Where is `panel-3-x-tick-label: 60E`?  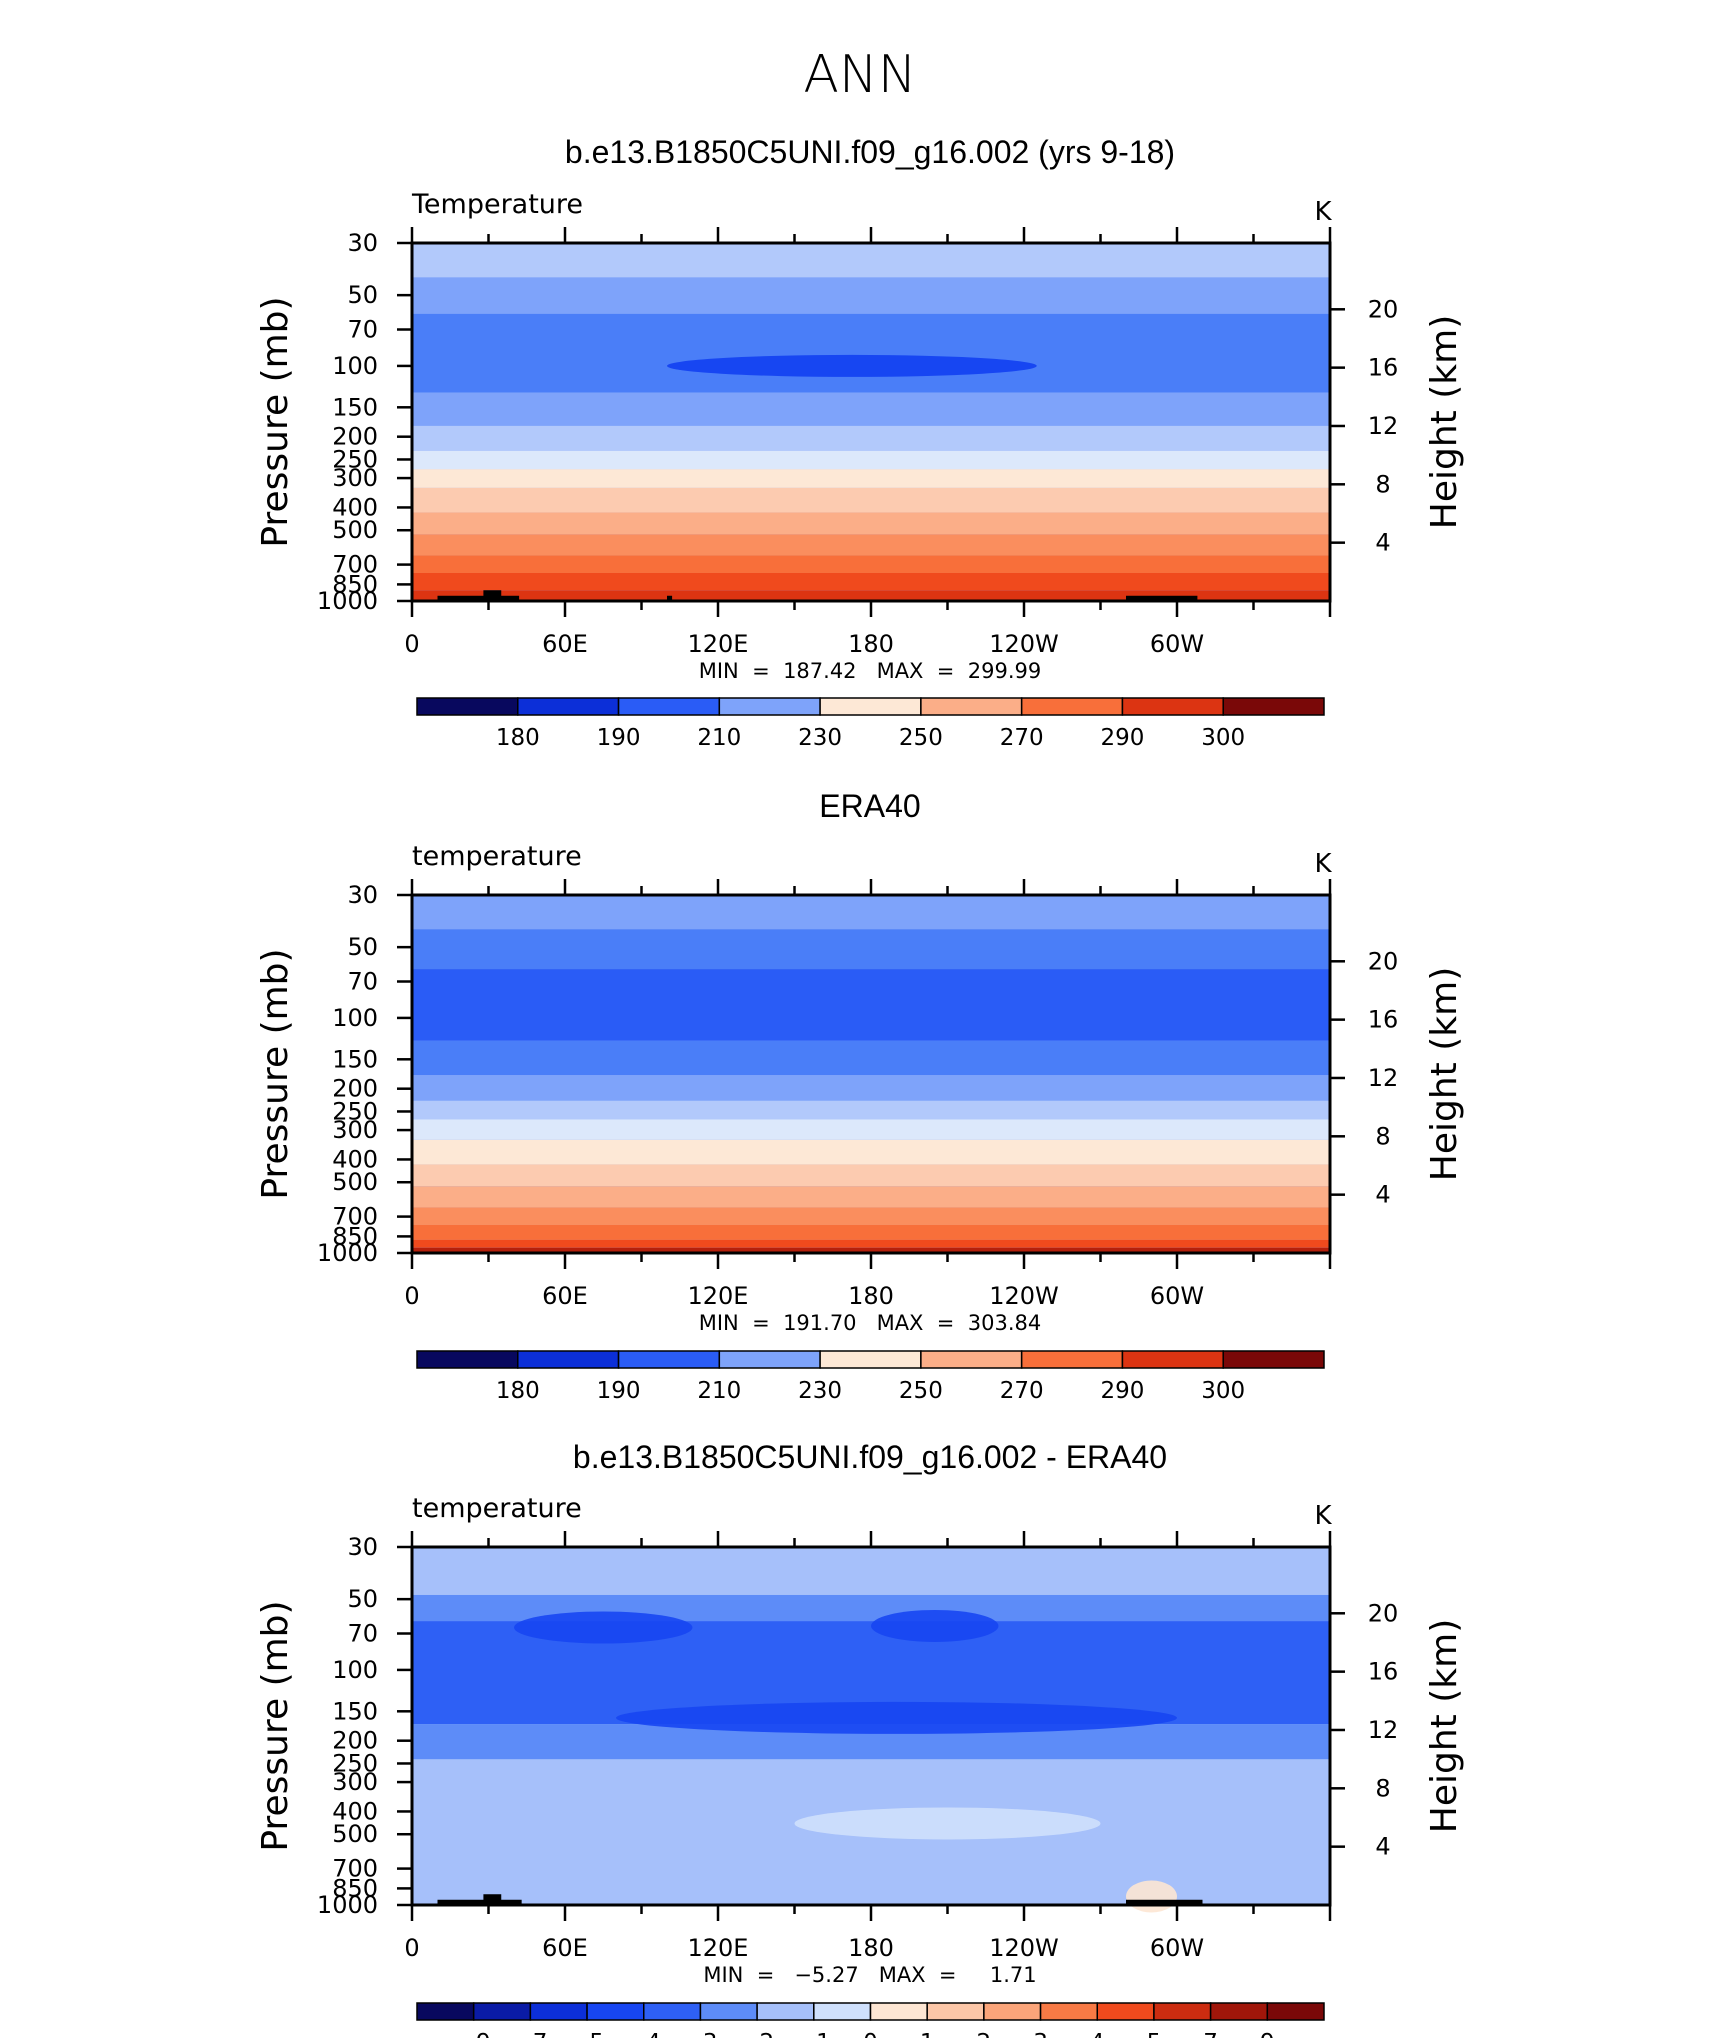 panel-3-x-tick-label: 60E is located at coordinates (565, 1948).